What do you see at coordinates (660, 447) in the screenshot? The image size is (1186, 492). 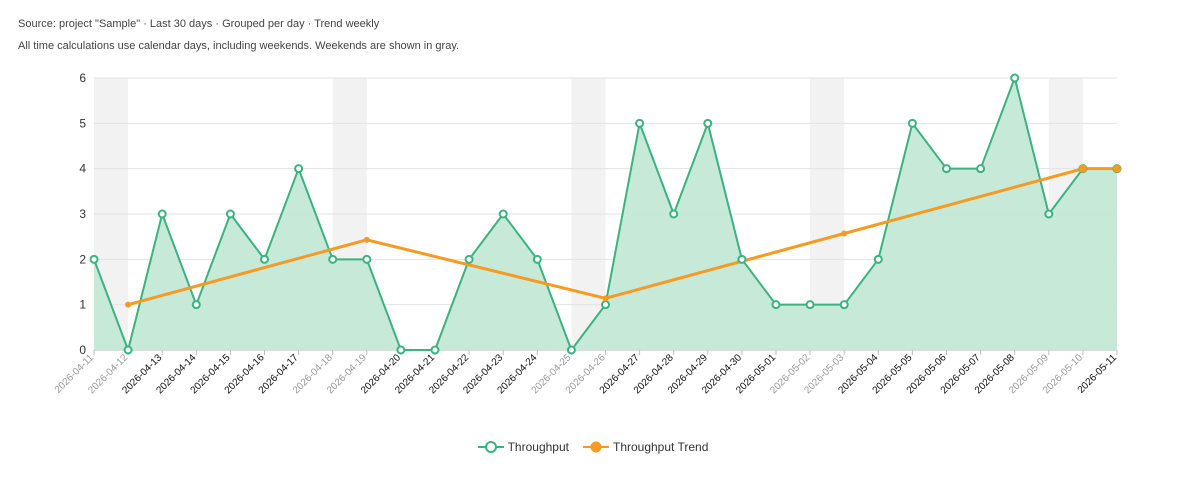 I see `legend-label-trend: Throughput Trend` at bounding box center [660, 447].